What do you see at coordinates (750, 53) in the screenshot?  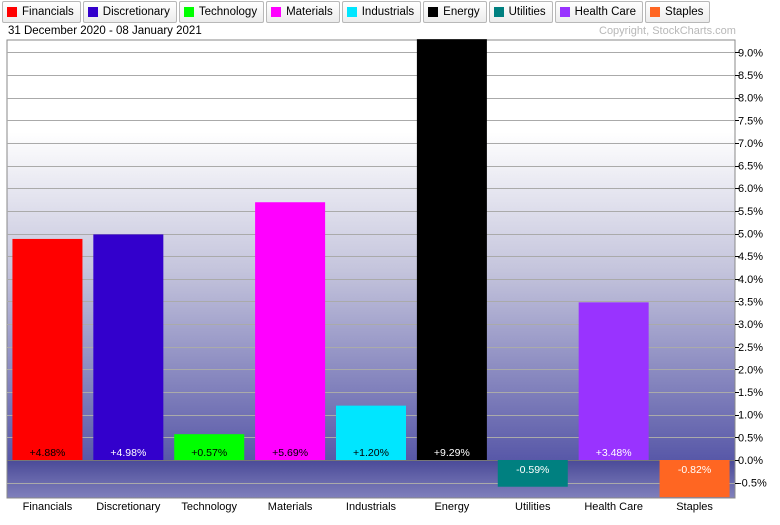 I see `y-tick-label: 9.0%` at bounding box center [750, 53].